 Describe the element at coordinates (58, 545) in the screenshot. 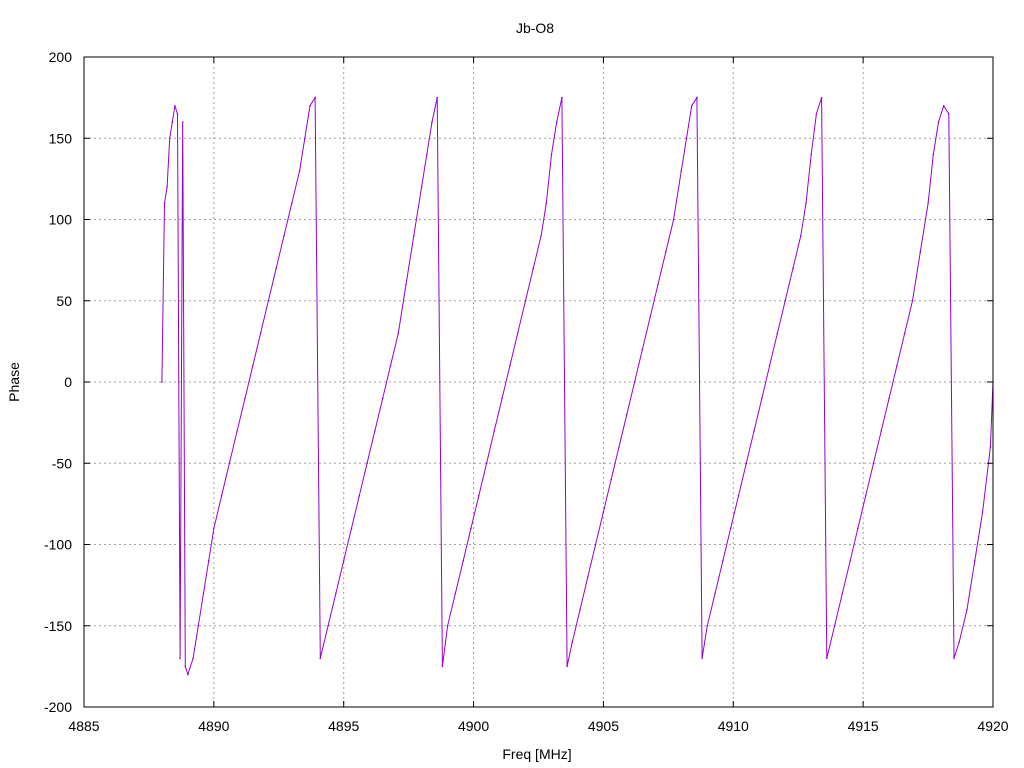

I see `y-tick-label: -100` at that location.